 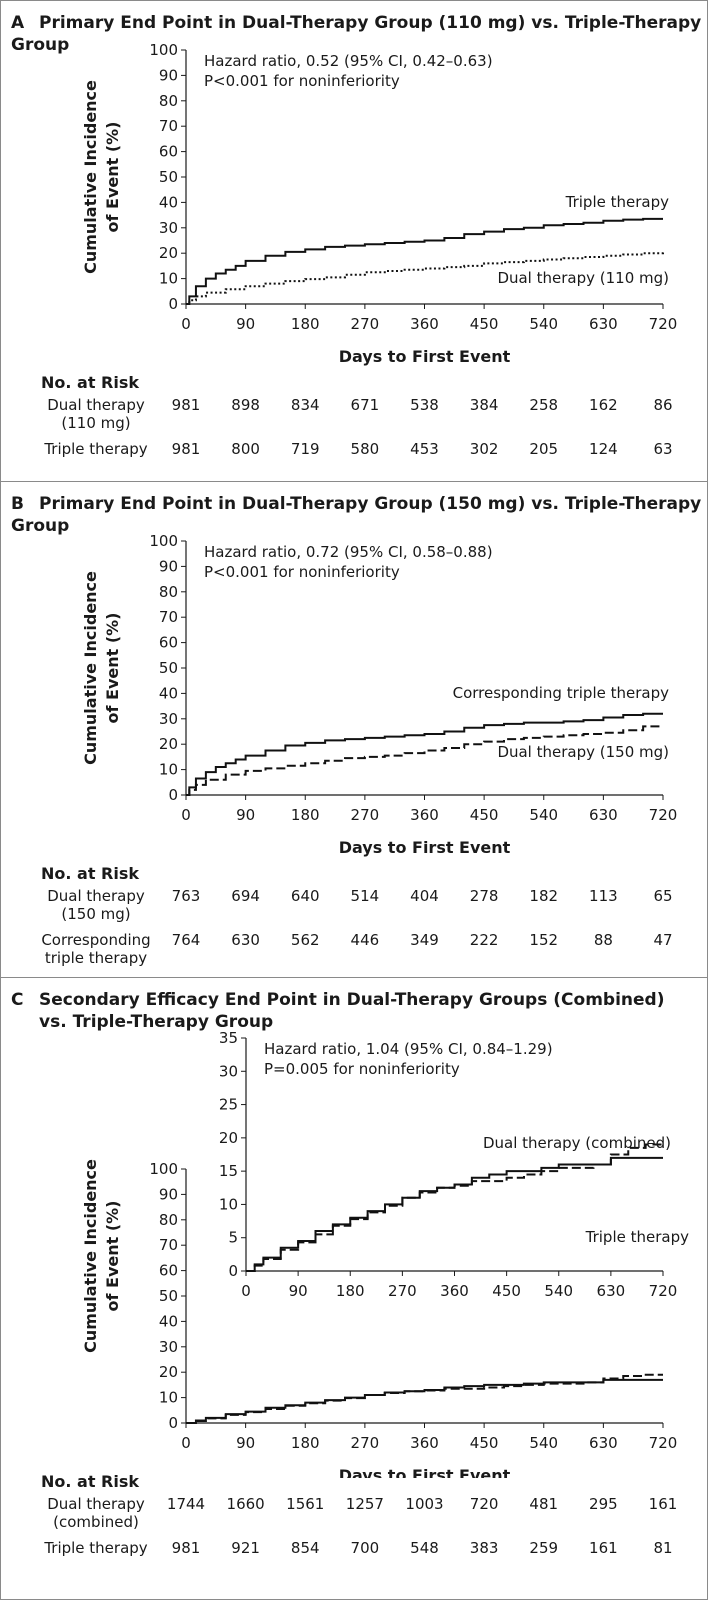 I want to click on risk-value: 295, so click(x=603, y=1504).